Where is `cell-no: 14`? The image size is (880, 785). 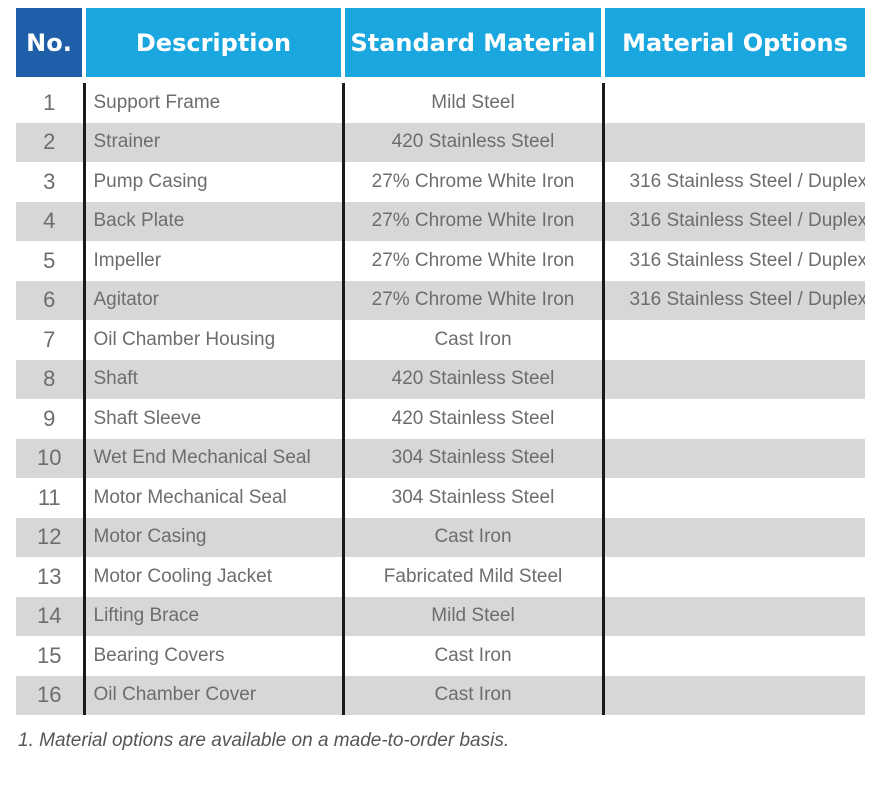 cell-no: 14 is located at coordinates (50, 616).